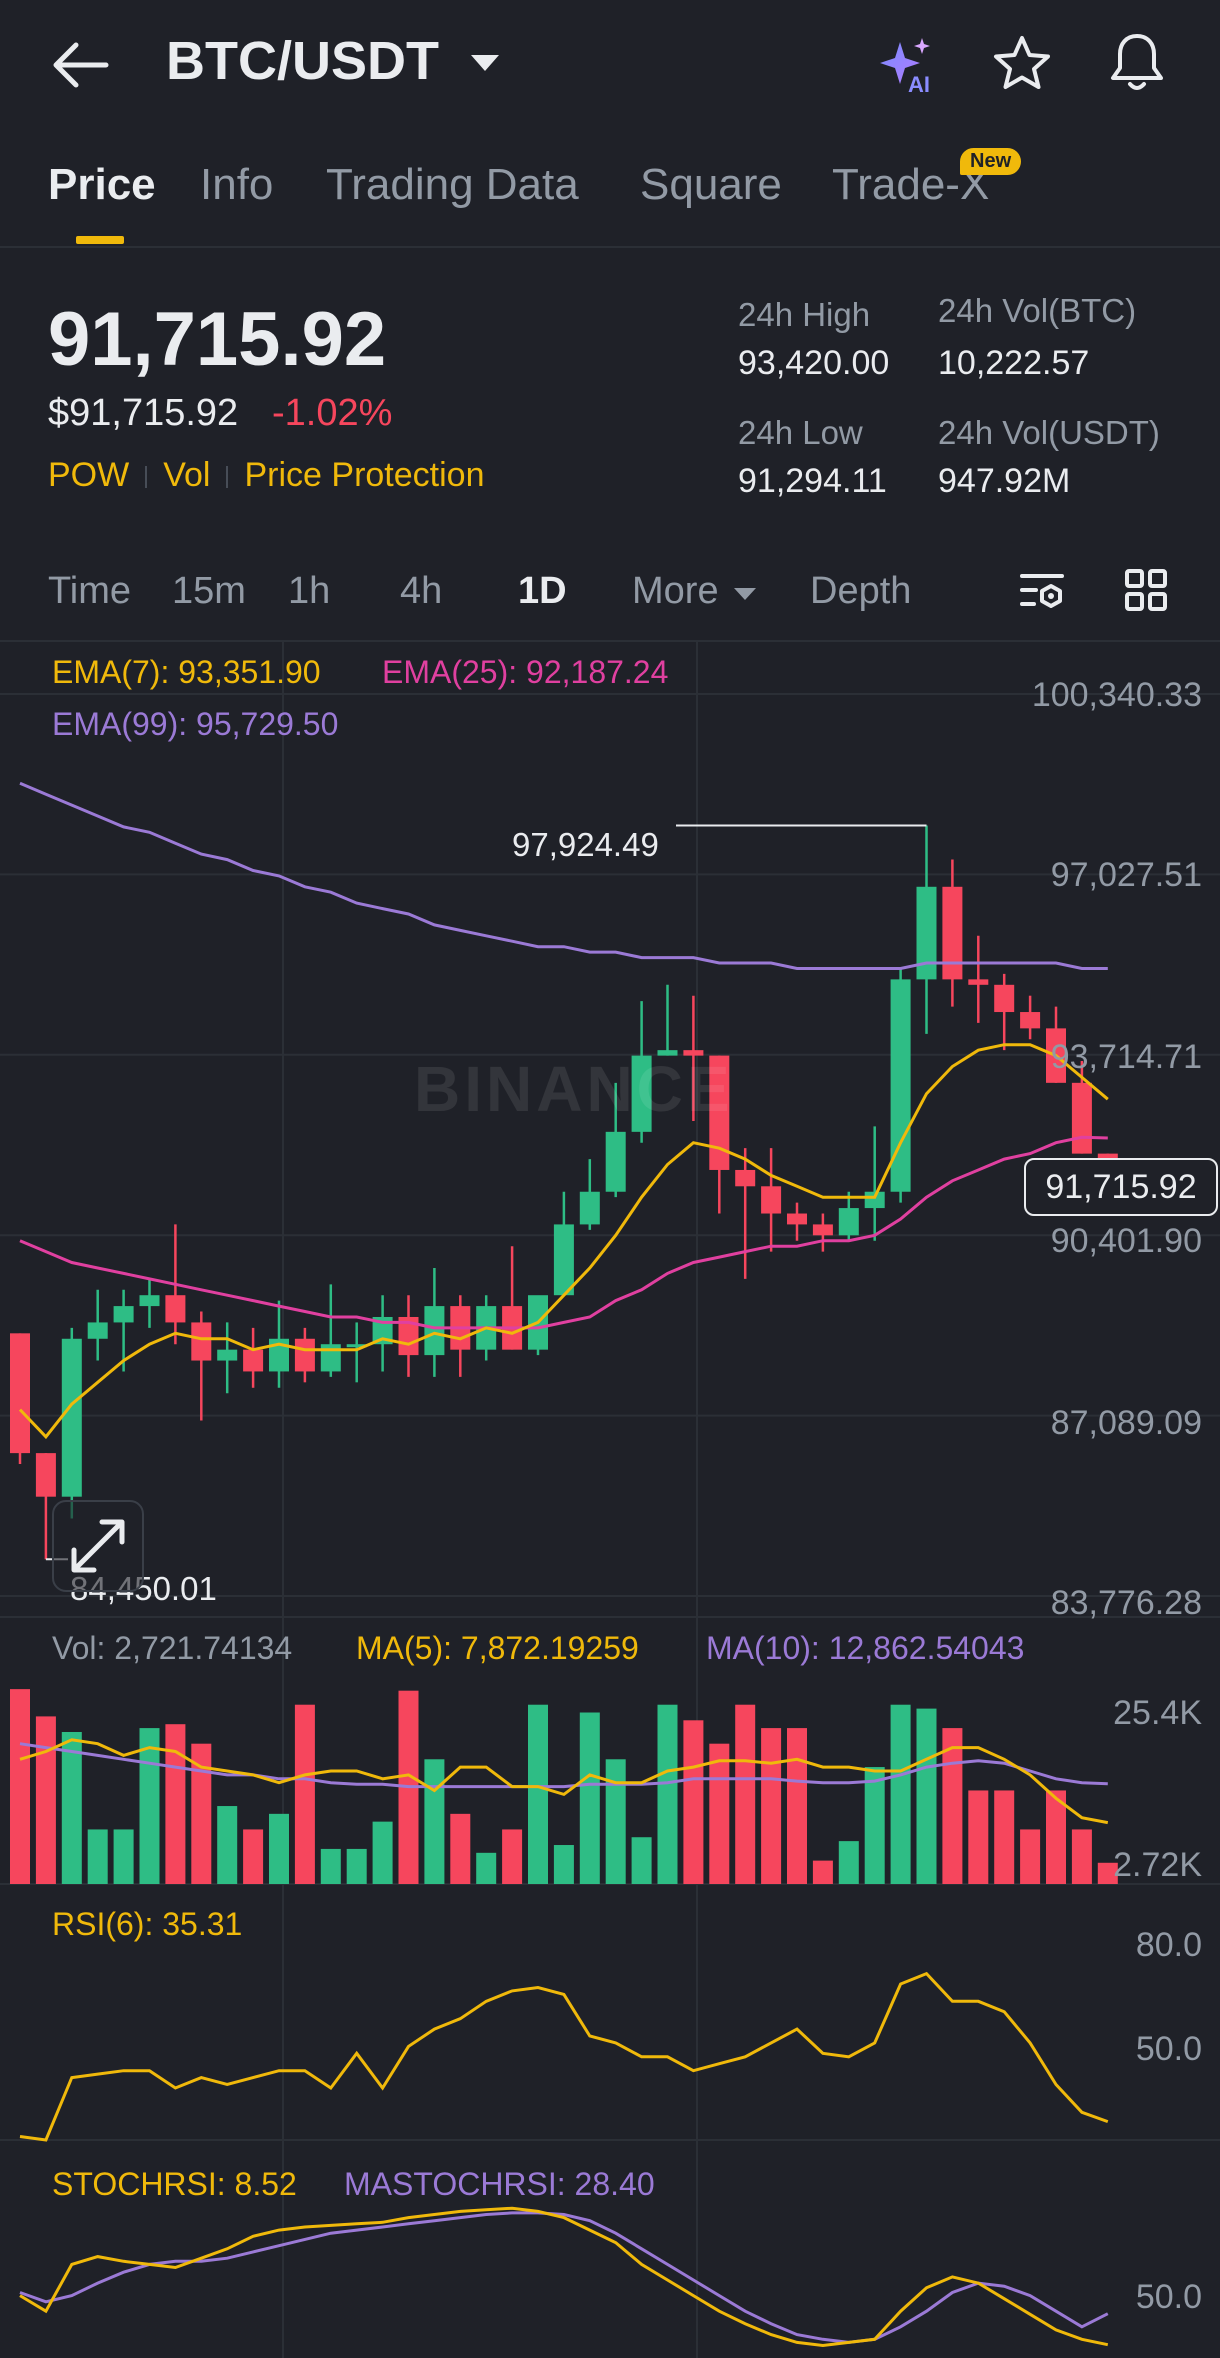  Describe the element at coordinates (309, 591) in the screenshot. I see `interval-1h: 1h` at that location.